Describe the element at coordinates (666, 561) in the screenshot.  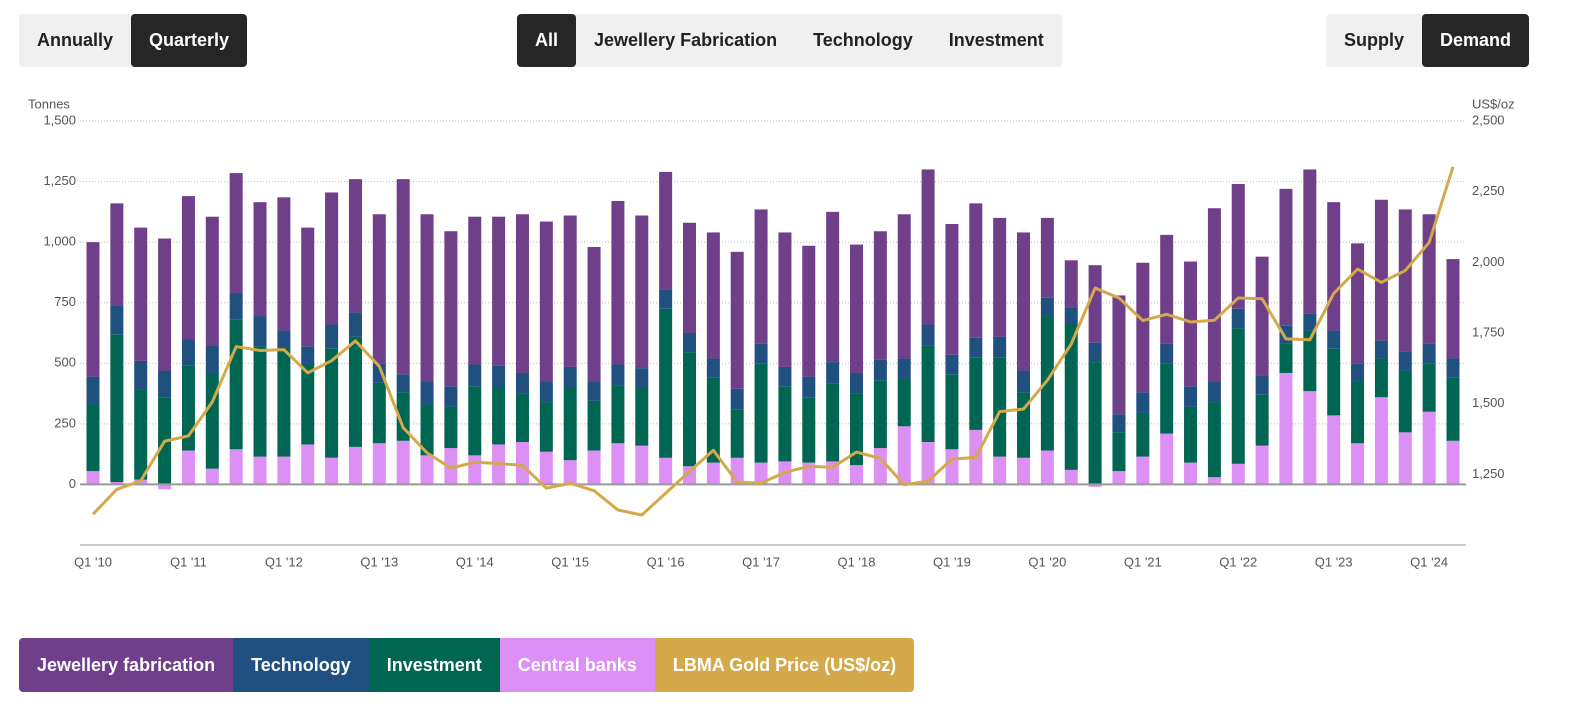
I see `x-tick-label: Q1 '16` at that location.